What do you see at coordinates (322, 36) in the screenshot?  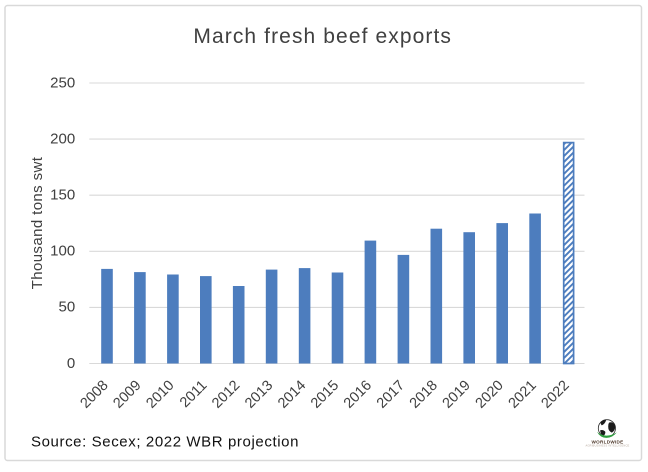 I see `svg-text: March fresh beef exports` at bounding box center [322, 36].